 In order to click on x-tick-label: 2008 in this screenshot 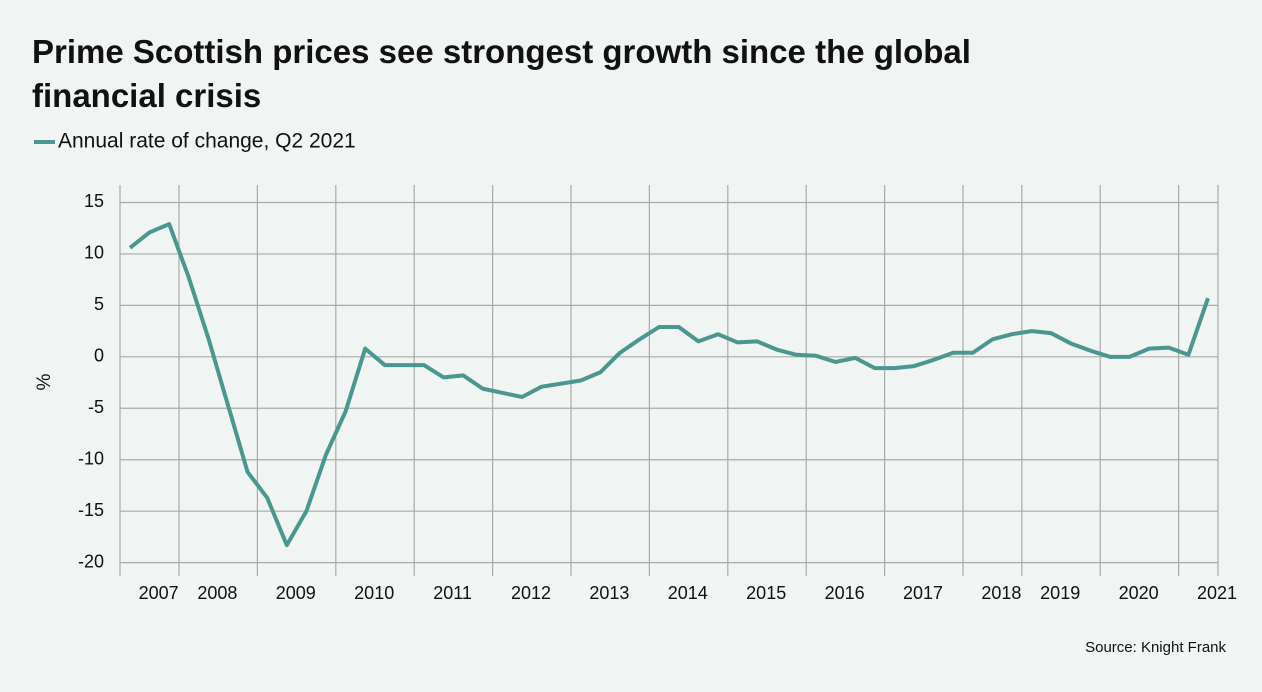, I will do `click(217, 593)`.